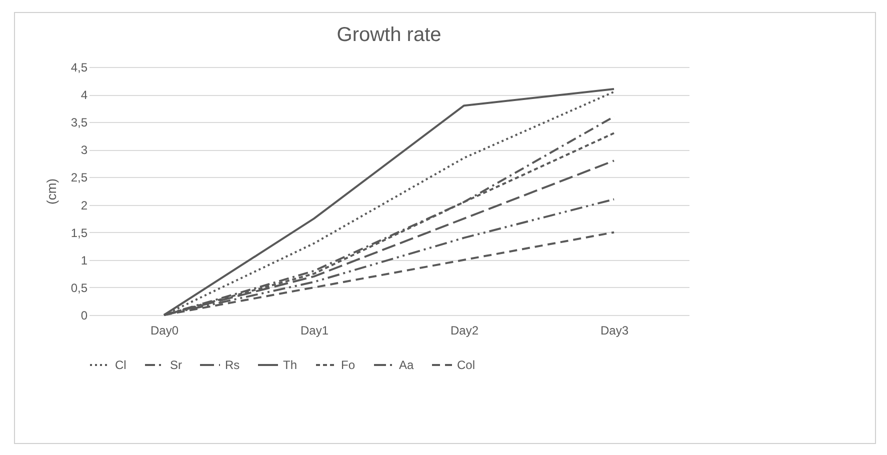  What do you see at coordinates (84, 150) in the screenshot?
I see `y-tick-label: 3` at bounding box center [84, 150].